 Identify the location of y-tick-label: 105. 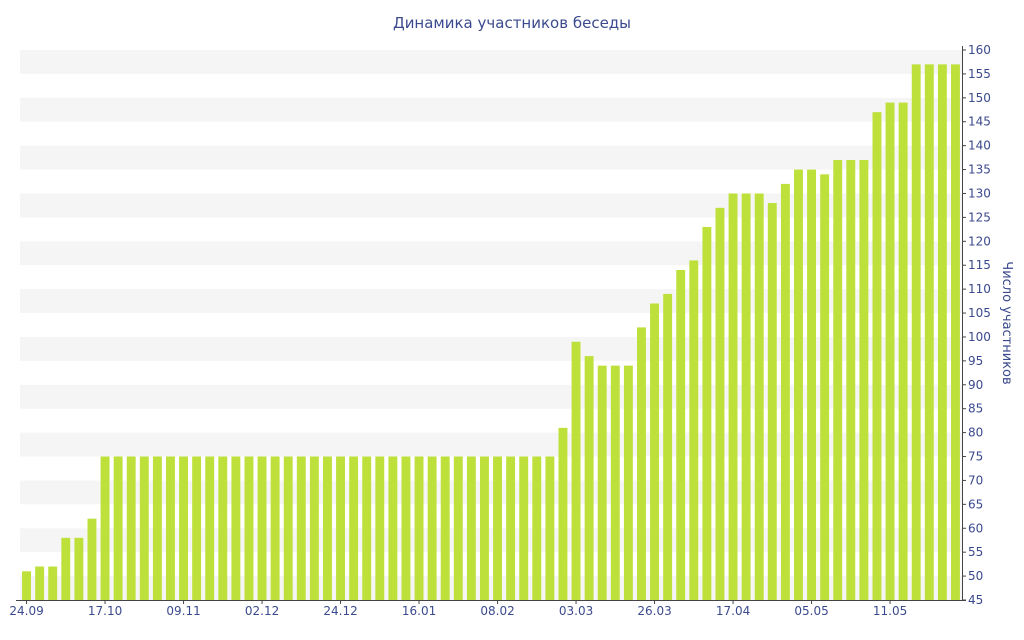
(979, 313).